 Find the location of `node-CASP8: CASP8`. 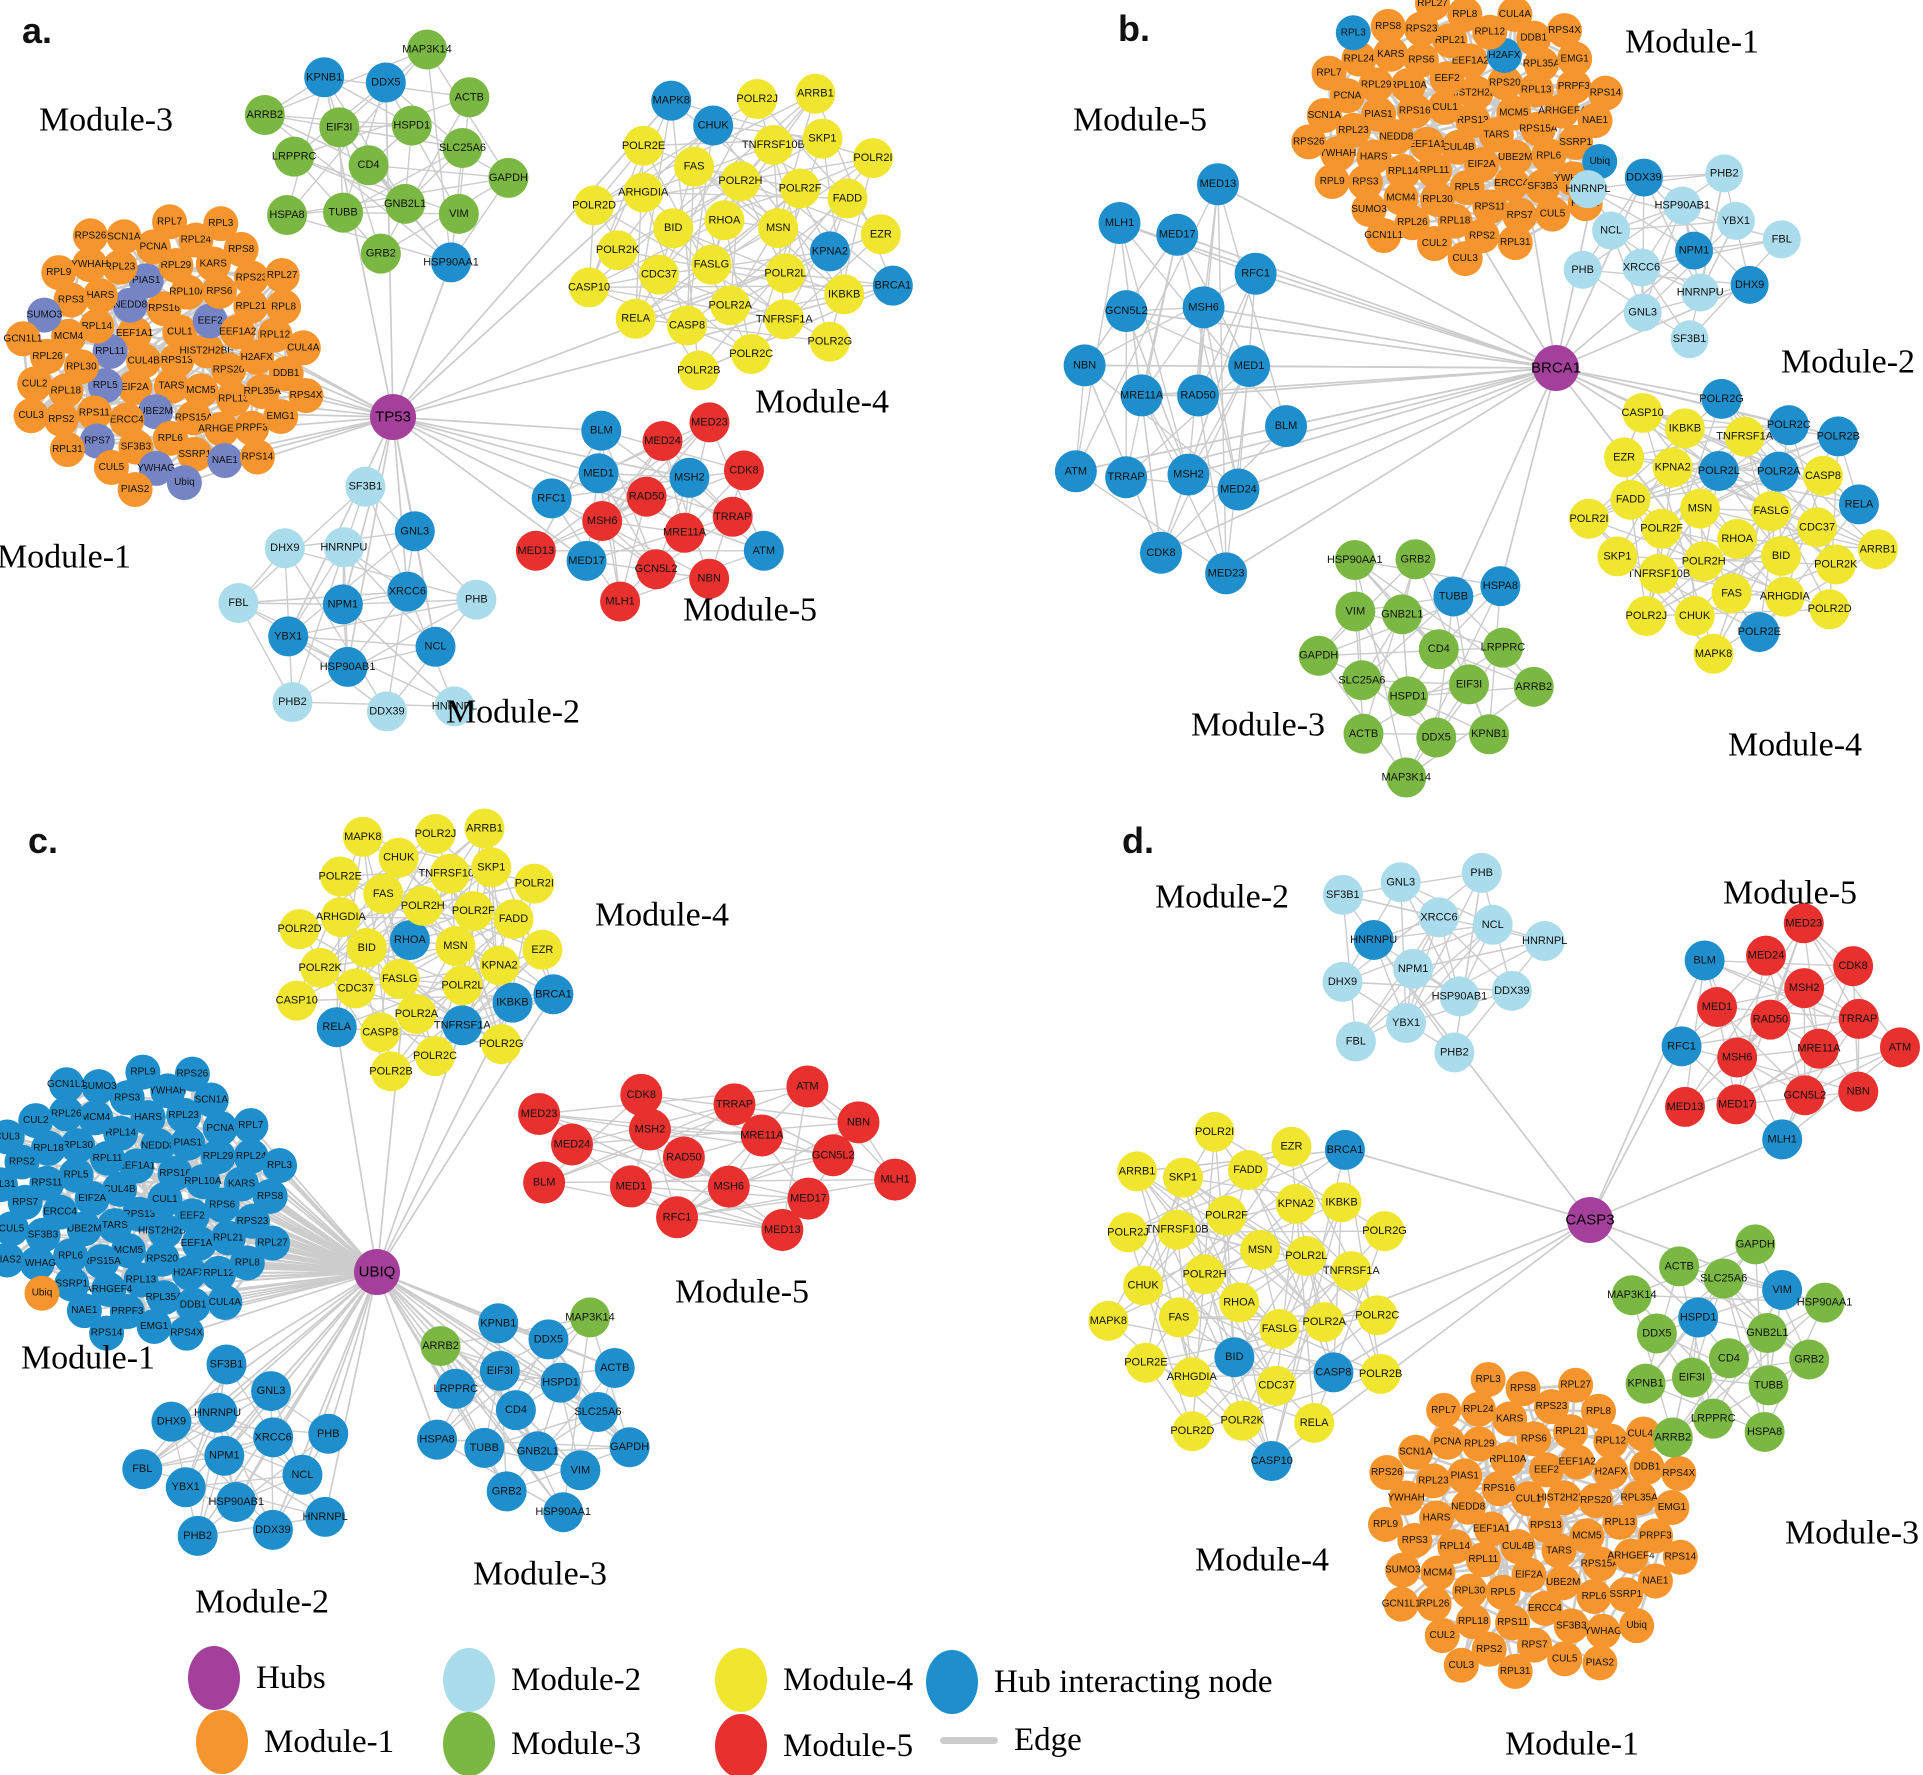

node-CASP8: CASP8 is located at coordinates (687, 325).